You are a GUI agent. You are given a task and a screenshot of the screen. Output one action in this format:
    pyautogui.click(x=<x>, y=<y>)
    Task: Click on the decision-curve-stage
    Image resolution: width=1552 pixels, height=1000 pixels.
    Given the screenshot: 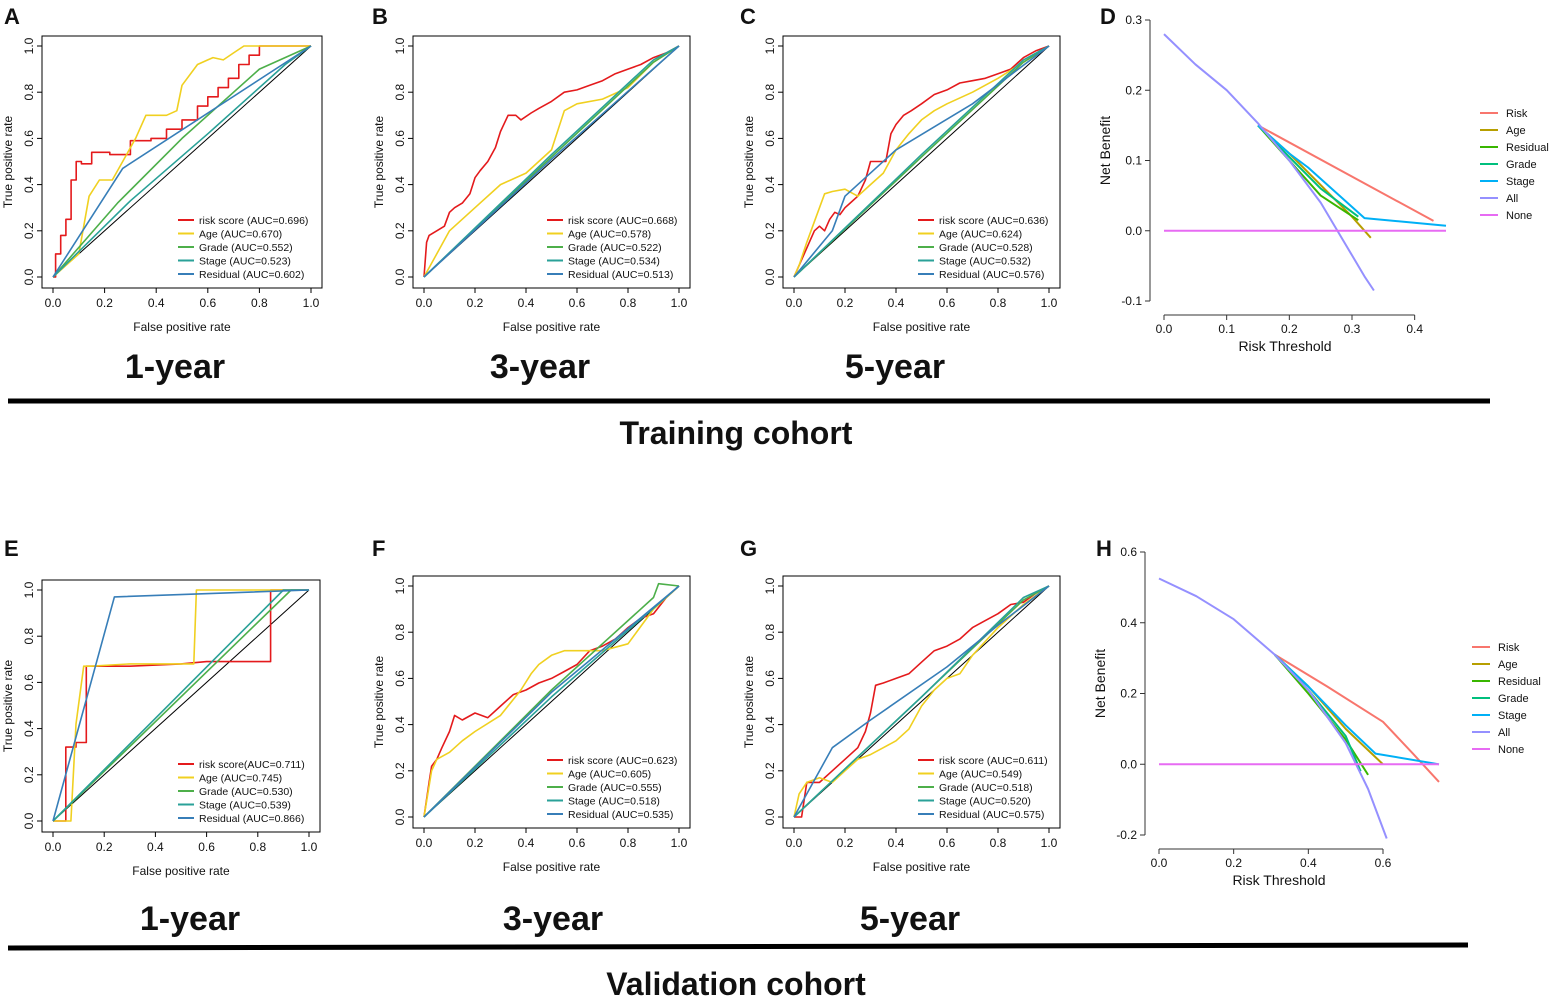 What is the action you would take?
    pyautogui.click(x=1357, y=709)
    